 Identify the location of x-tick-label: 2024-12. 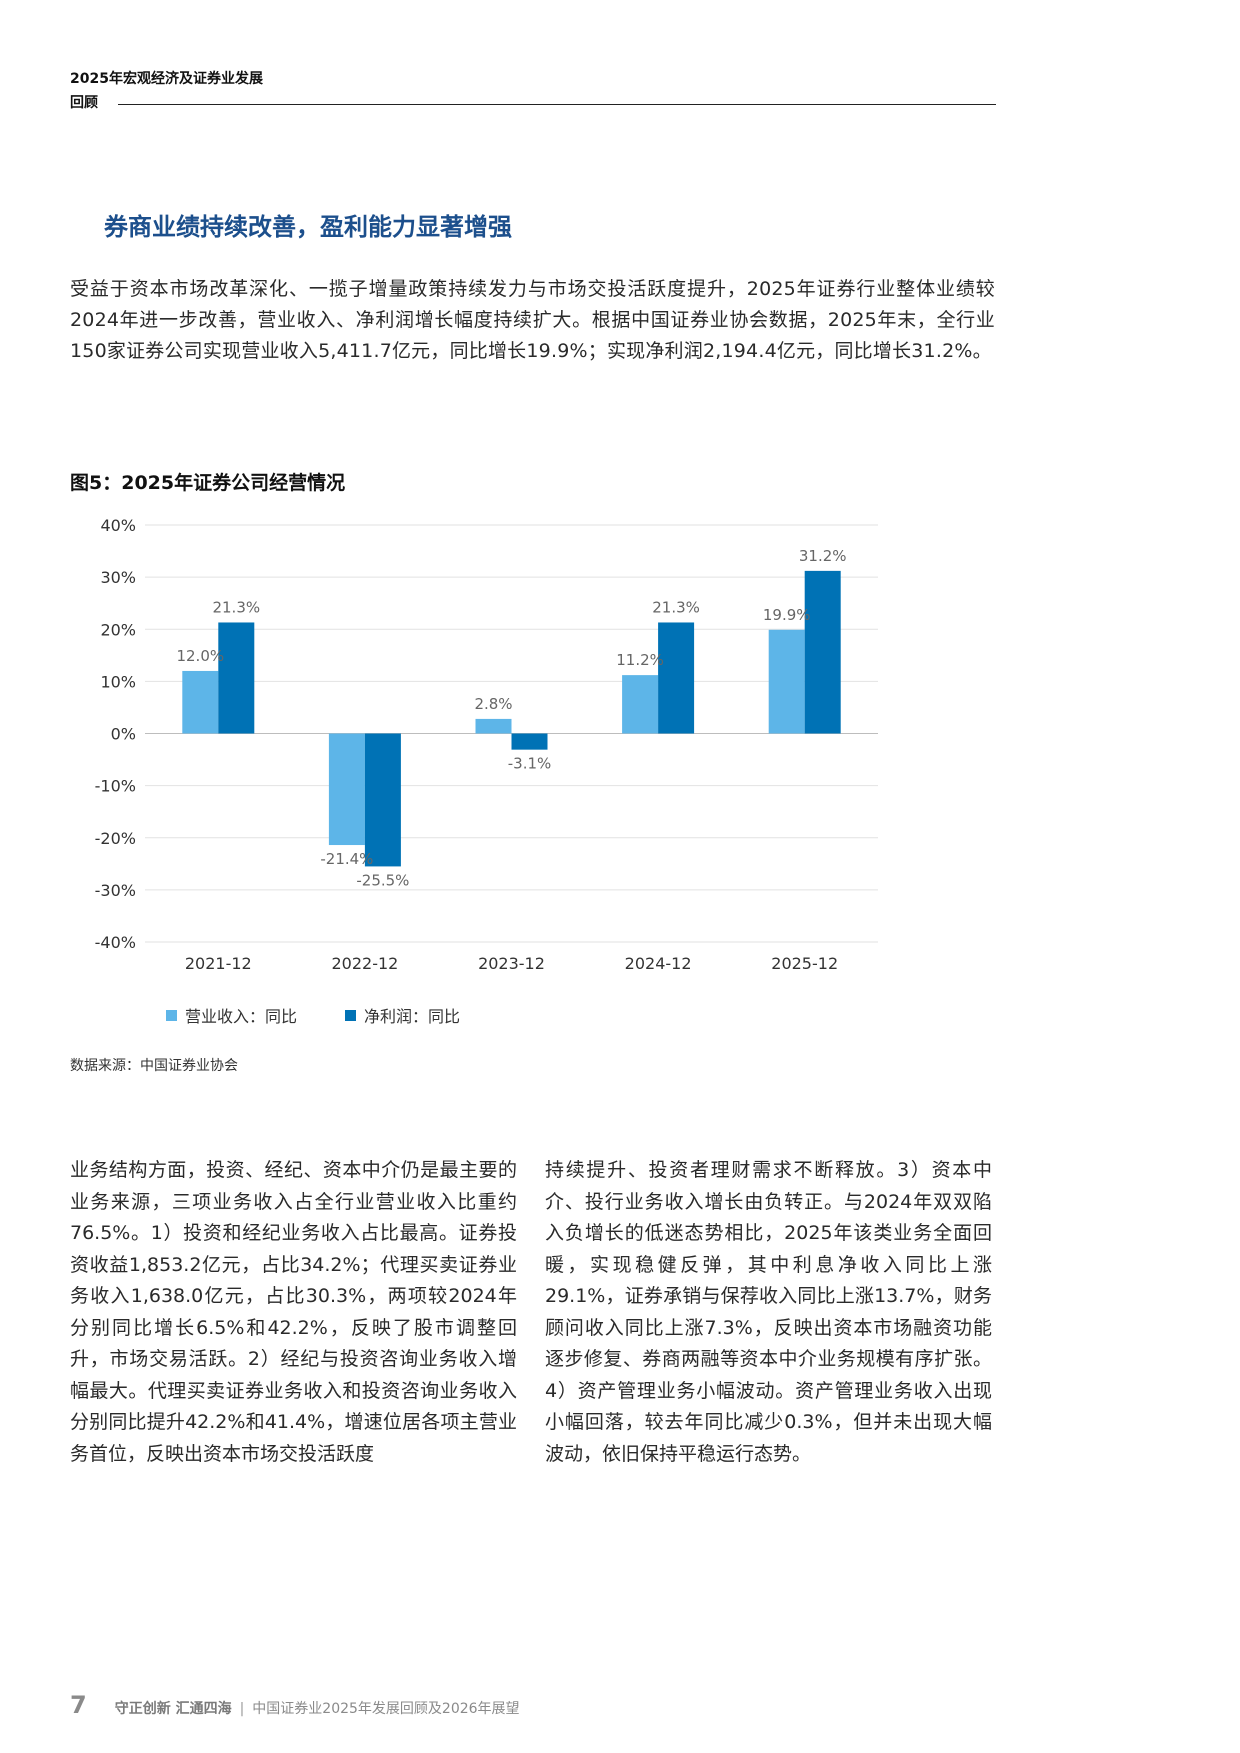
(658, 963).